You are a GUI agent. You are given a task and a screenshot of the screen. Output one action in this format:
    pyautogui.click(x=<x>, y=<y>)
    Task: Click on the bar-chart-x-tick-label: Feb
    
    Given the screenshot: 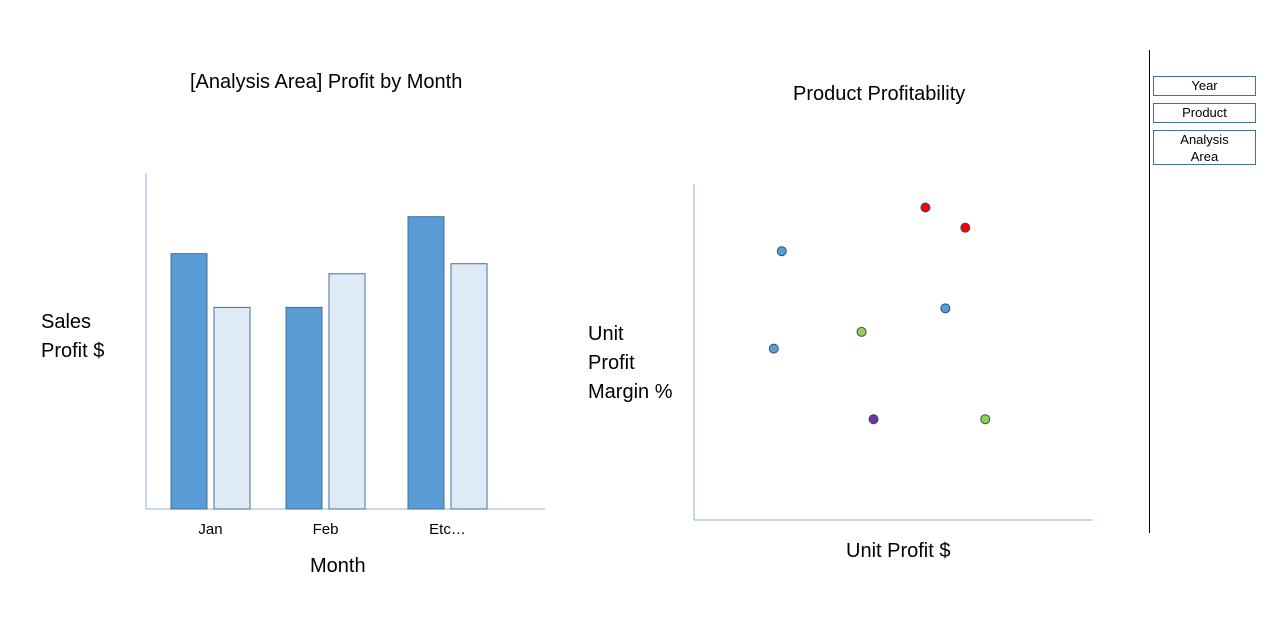 What is the action you would take?
    pyautogui.click(x=326, y=529)
    